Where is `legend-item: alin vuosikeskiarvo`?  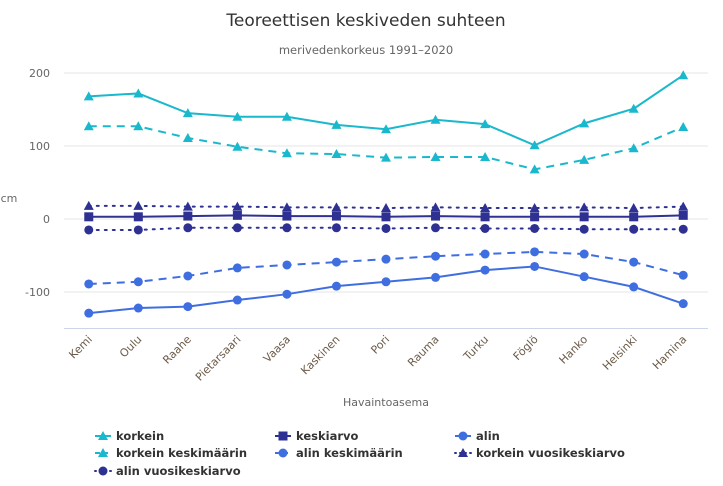
legend-item: alin vuosikeskiarvo is located at coordinates (167, 471).